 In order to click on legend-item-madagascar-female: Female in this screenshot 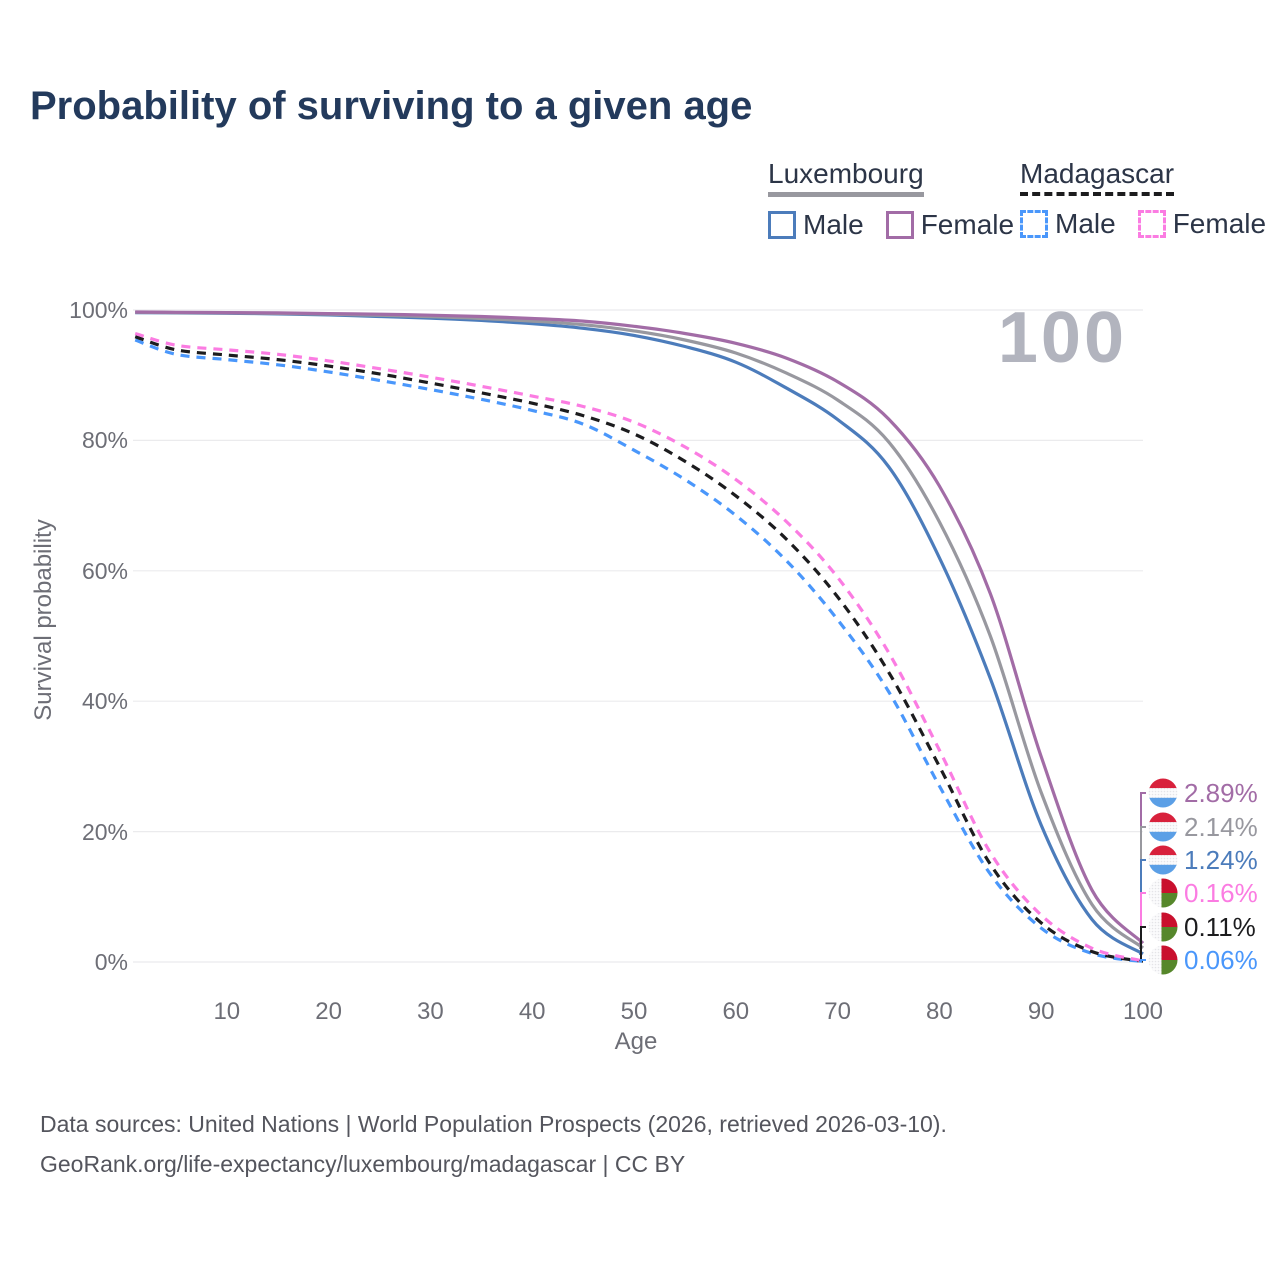, I will do `click(1202, 224)`.